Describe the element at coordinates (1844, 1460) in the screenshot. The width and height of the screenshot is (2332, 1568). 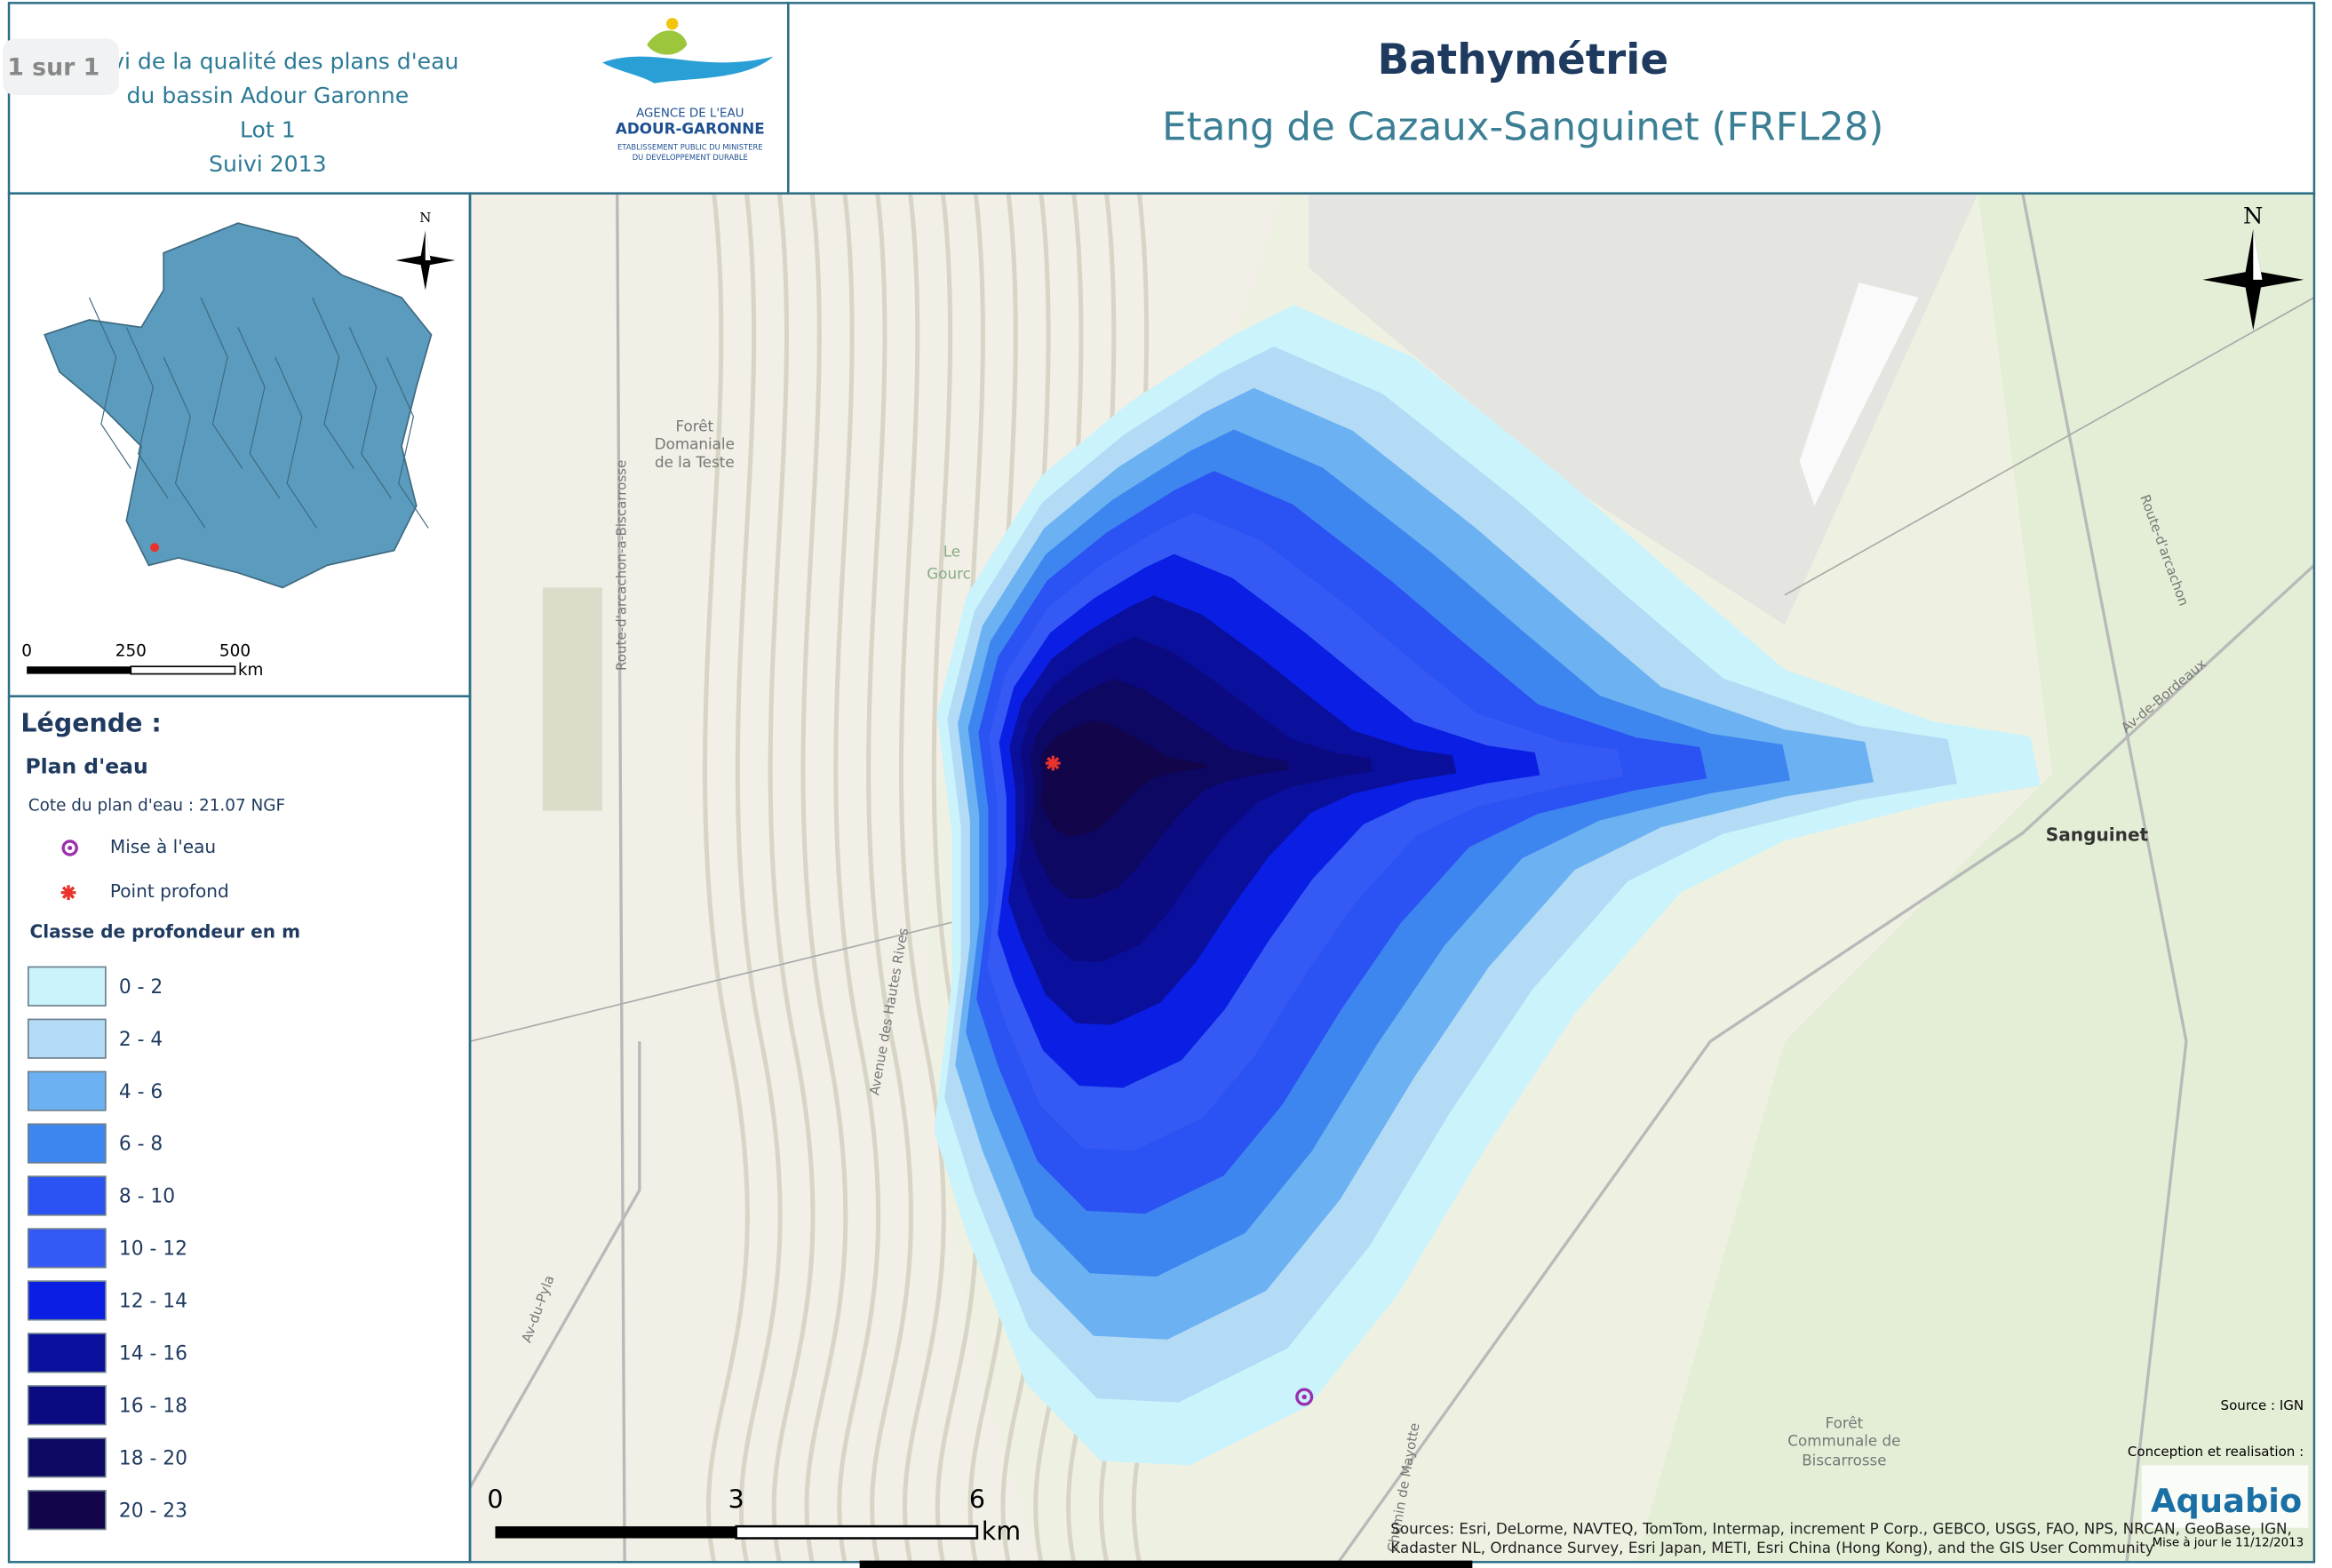
I see `place-label: Biscarrosse` at that location.